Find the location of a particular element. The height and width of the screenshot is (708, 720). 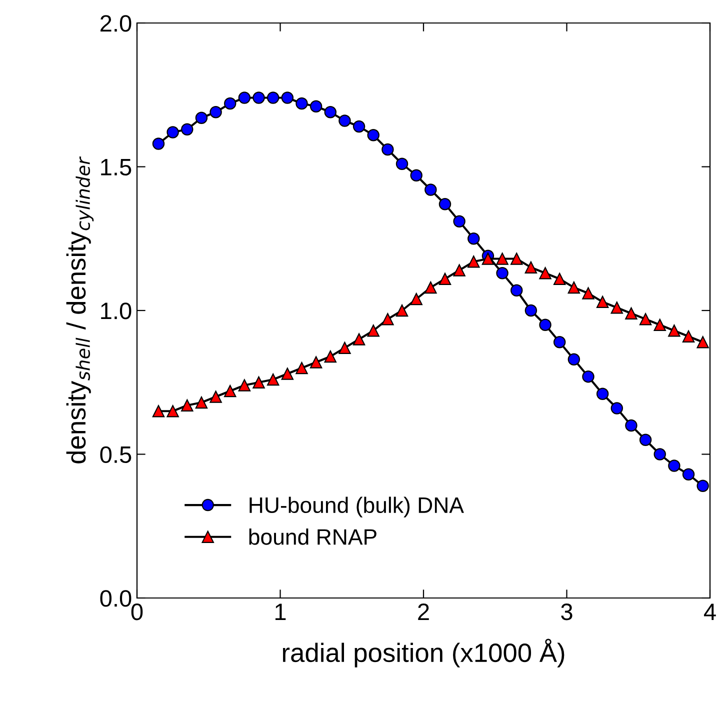

y-tick-label: 0.0 is located at coordinates (116, 598).